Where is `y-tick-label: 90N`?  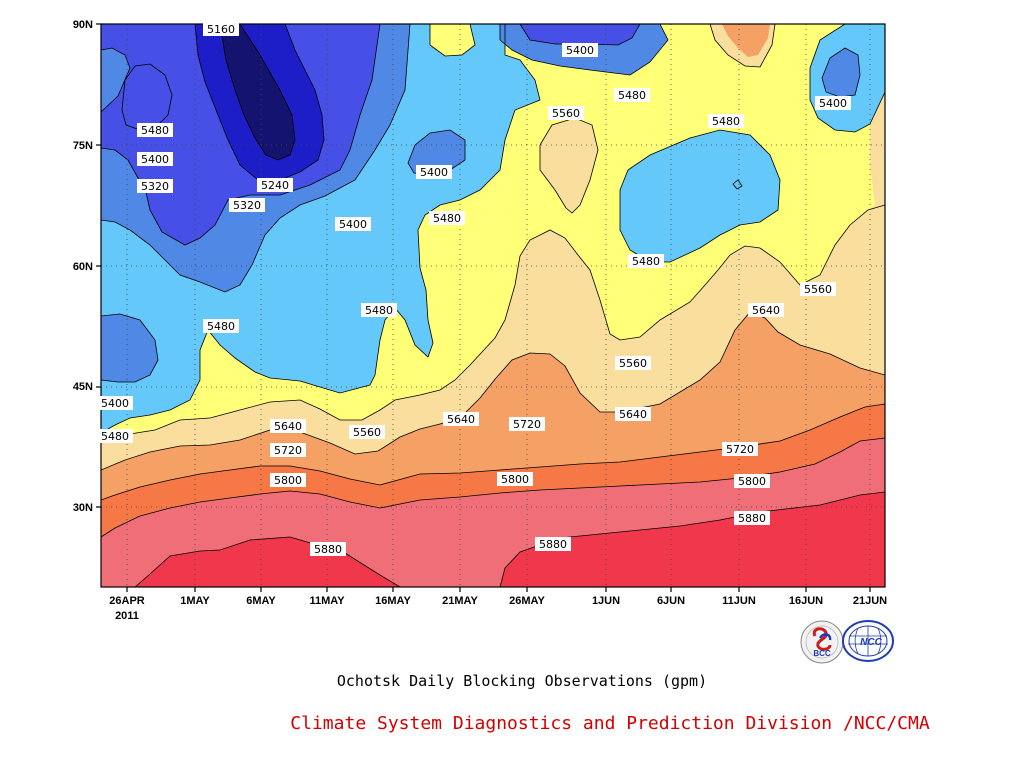
y-tick-label: 90N is located at coordinates (83, 25).